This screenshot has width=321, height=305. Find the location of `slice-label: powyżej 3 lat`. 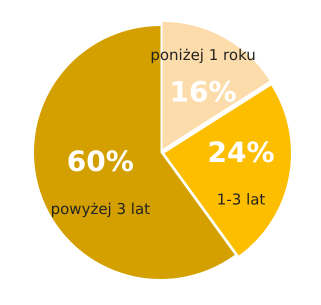

slice-label: powyżej 3 lat is located at coordinates (100, 209).